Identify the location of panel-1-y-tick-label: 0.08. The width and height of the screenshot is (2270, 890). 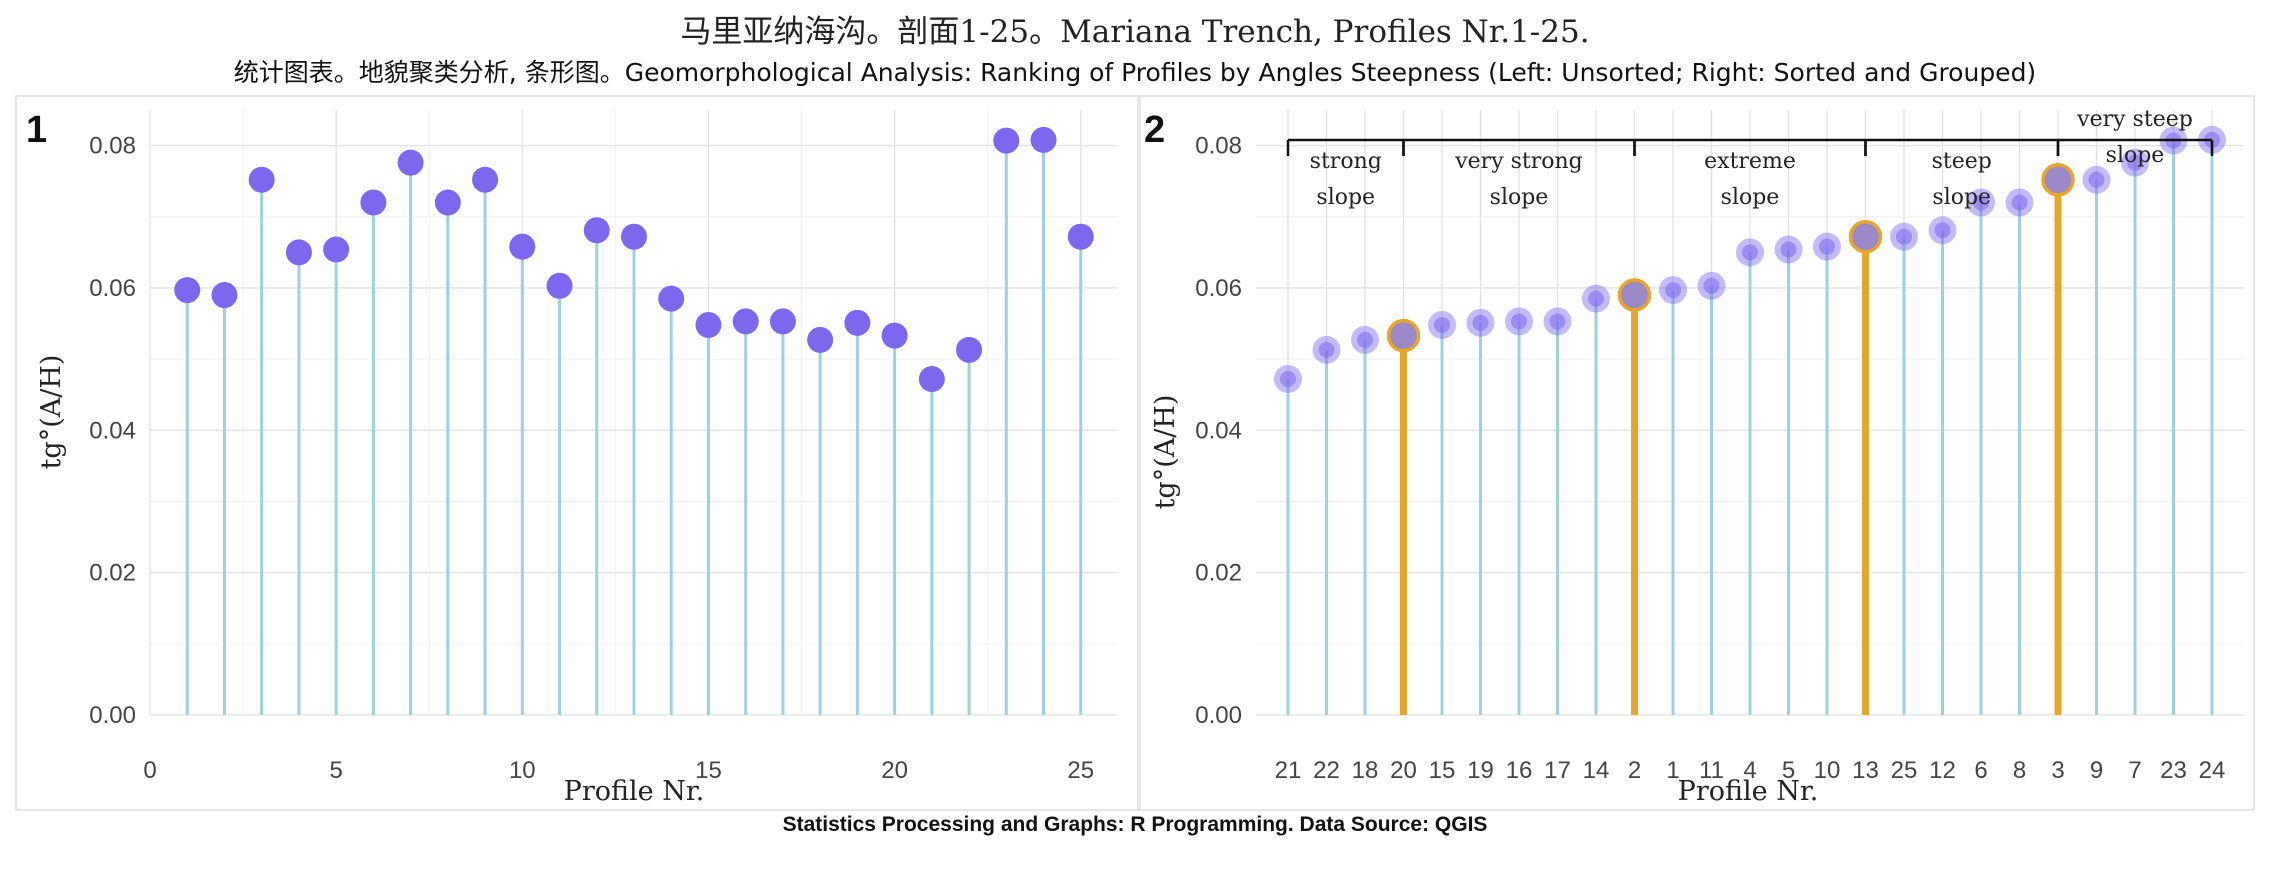
(112, 146).